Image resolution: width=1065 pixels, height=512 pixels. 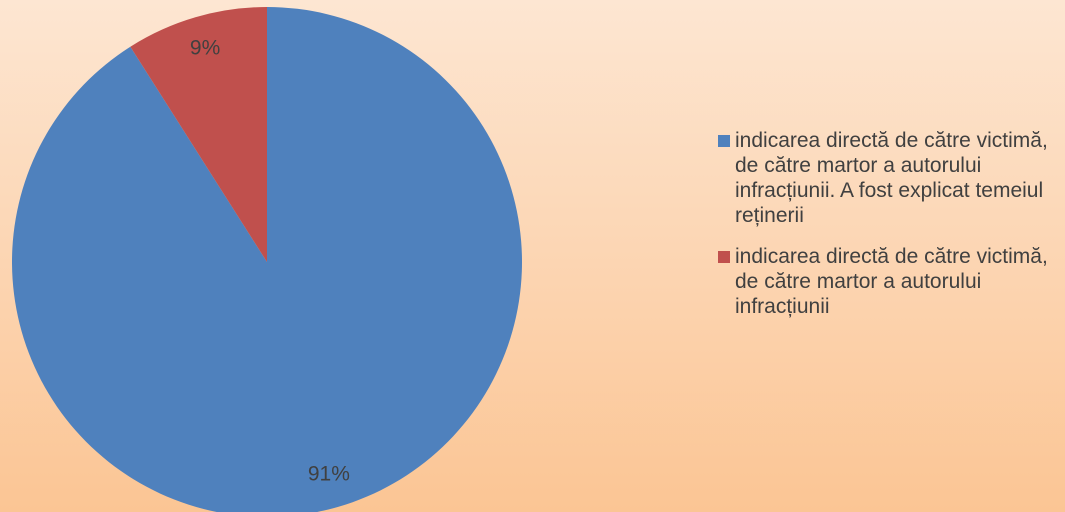 I want to click on data-label: 9%, so click(x=205, y=48).